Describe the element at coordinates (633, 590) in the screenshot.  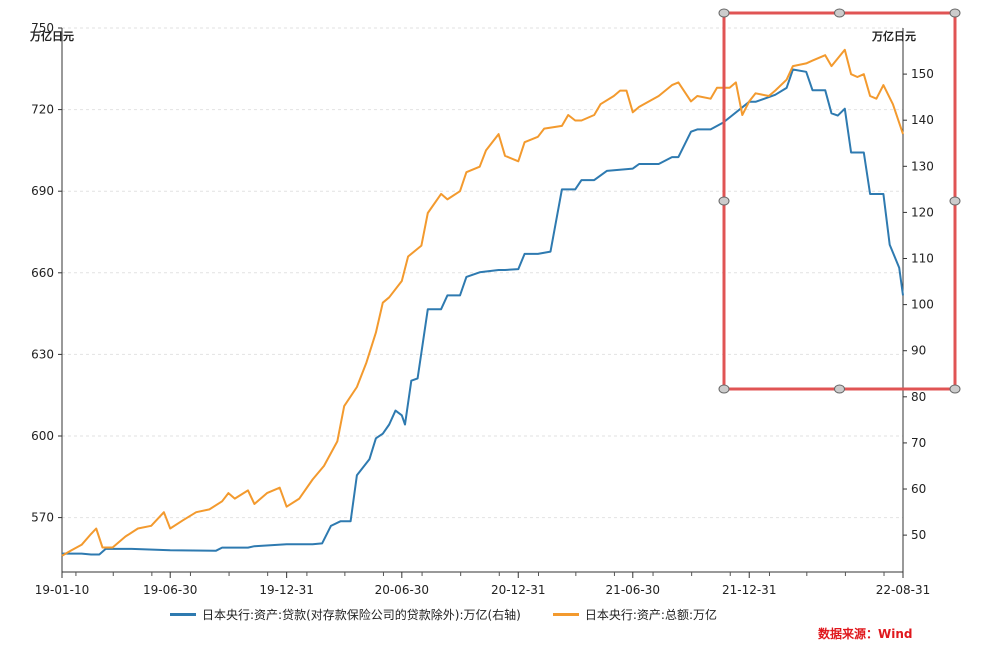
I see `x-tick-label-21-06-30: 21-06-30` at that location.